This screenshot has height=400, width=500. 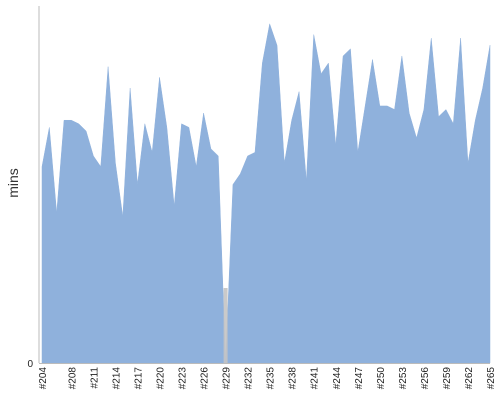 I want to click on x-tick-label: #211, so click(x=94, y=378).